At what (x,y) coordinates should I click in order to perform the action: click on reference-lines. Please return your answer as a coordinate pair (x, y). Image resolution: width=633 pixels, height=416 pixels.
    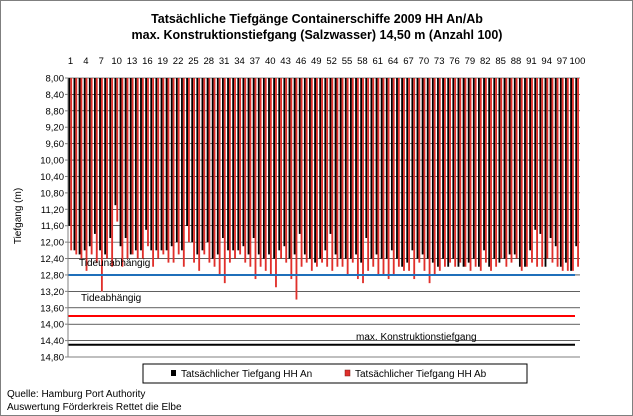
    Looking at the image, I should click on (321, 309).